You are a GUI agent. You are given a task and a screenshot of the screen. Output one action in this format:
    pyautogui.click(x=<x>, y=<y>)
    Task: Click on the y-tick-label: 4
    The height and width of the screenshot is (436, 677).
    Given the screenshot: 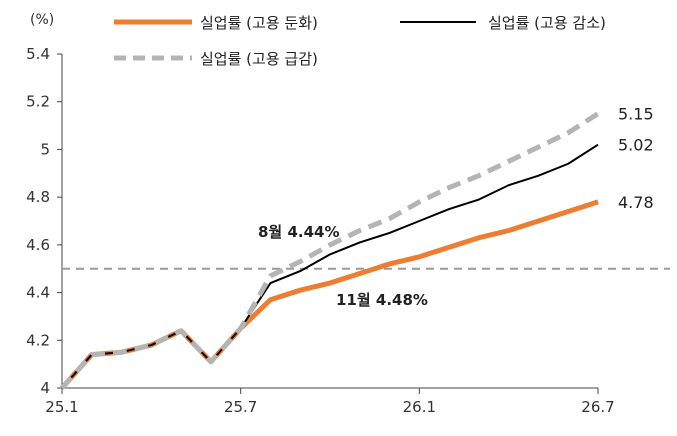 What is the action you would take?
    pyautogui.click(x=45, y=388)
    